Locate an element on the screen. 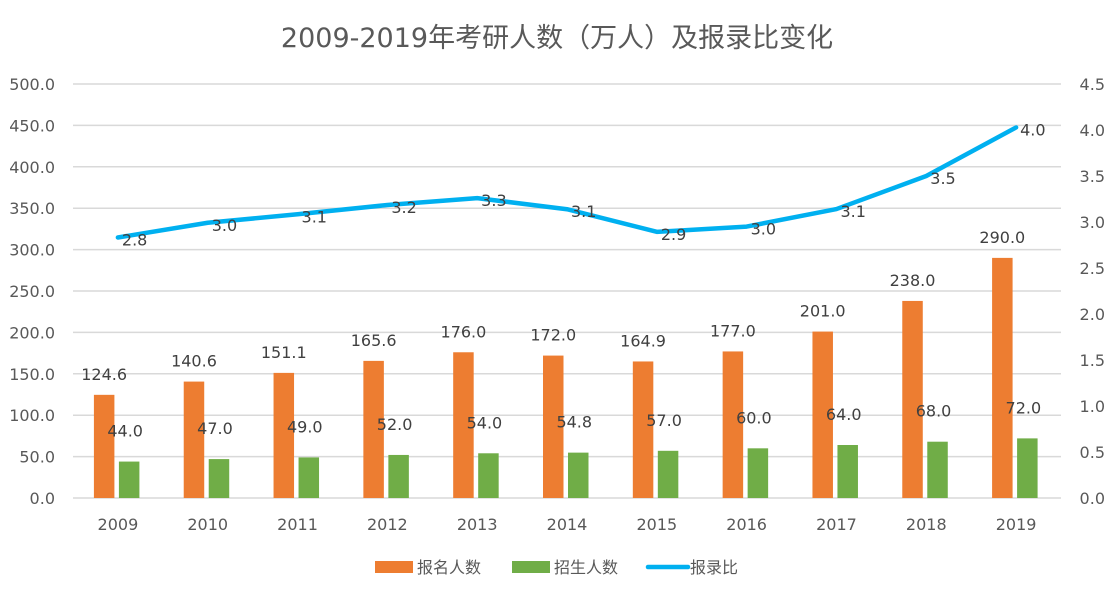 The image size is (1115, 590). right-tick-label: 0.0 is located at coordinates (1092, 498).